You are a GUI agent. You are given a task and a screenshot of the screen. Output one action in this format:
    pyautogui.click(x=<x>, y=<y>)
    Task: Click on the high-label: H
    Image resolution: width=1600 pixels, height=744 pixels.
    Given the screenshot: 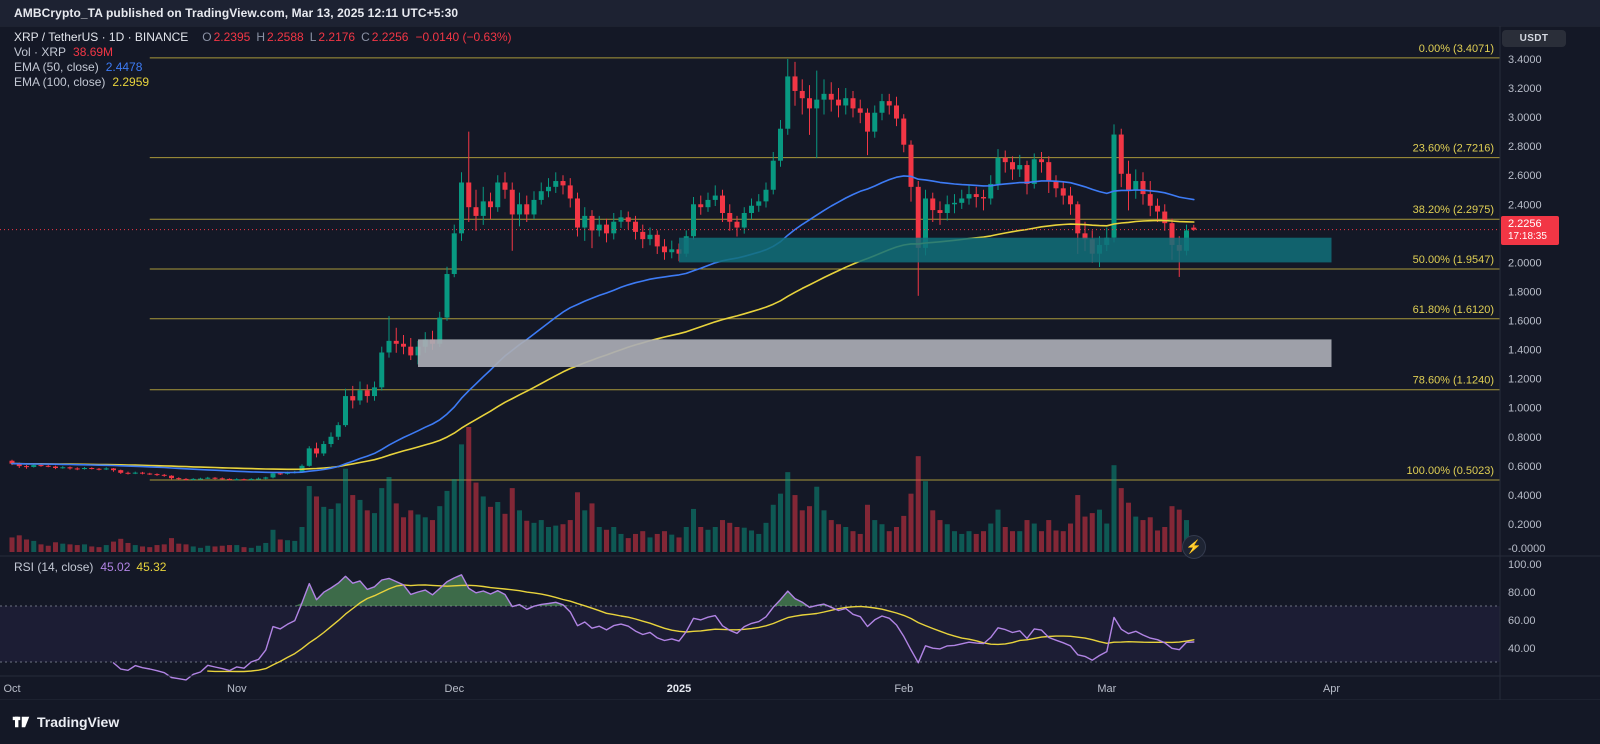 What is the action you would take?
    pyautogui.click(x=260, y=37)
    